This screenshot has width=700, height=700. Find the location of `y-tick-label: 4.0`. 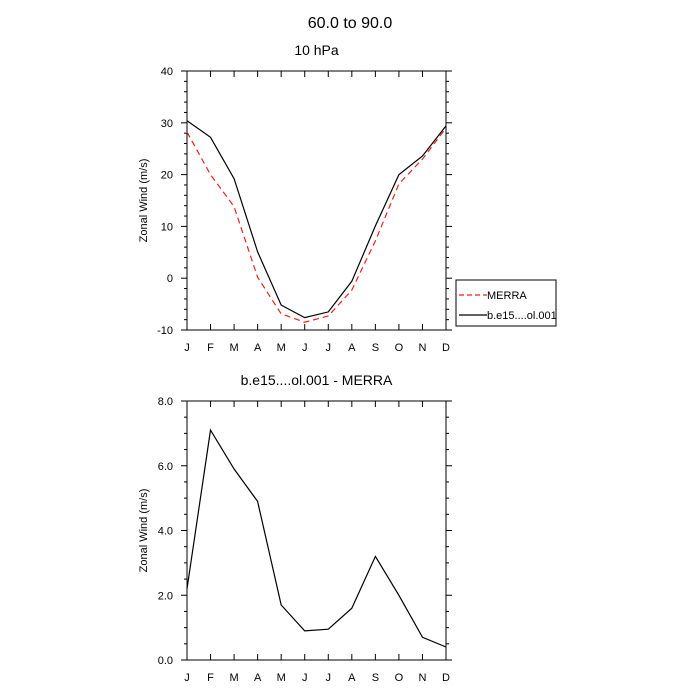

y-tick-label: 4.0 is located at coordinates (165, 532).